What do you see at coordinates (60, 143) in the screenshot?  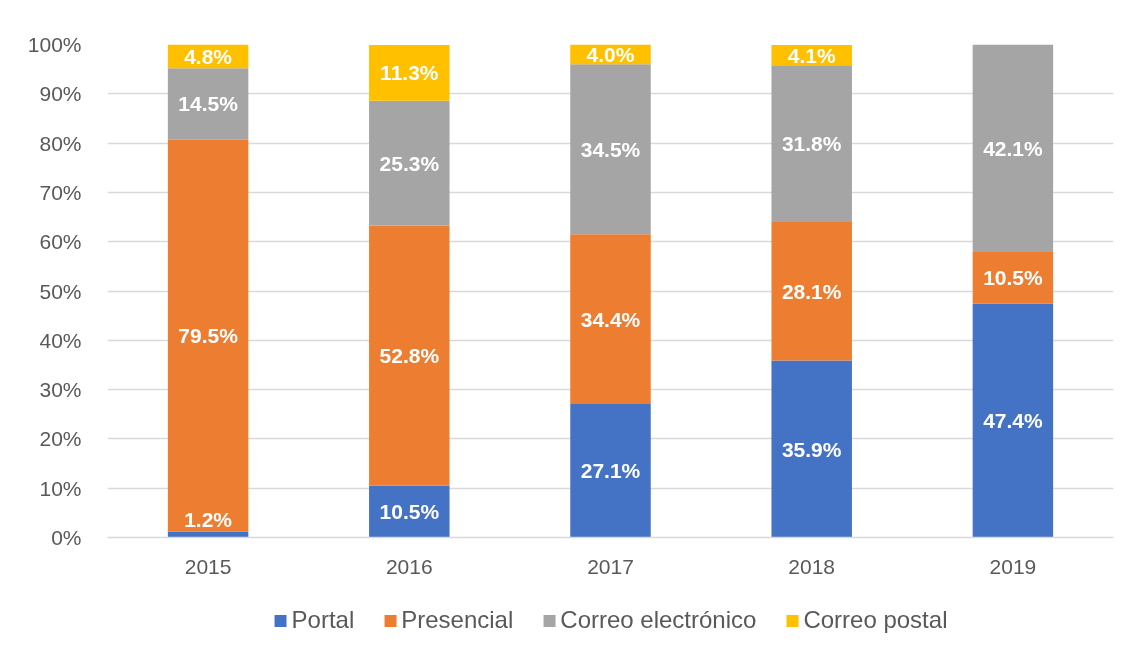 I see `y-tick-label: 80%` at bounding box center [60, 143].